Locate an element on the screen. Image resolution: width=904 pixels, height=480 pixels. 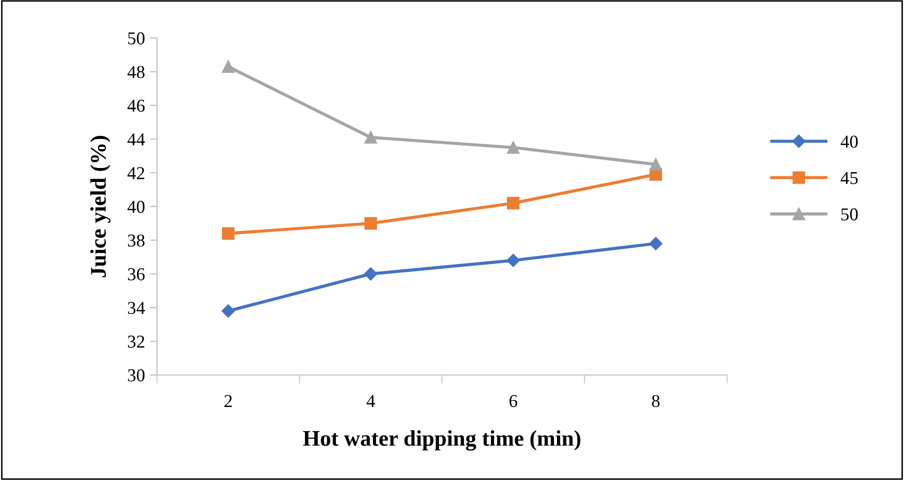
x-axis-title: Hot water dipping time (min) is located at coordinates (441, 440).